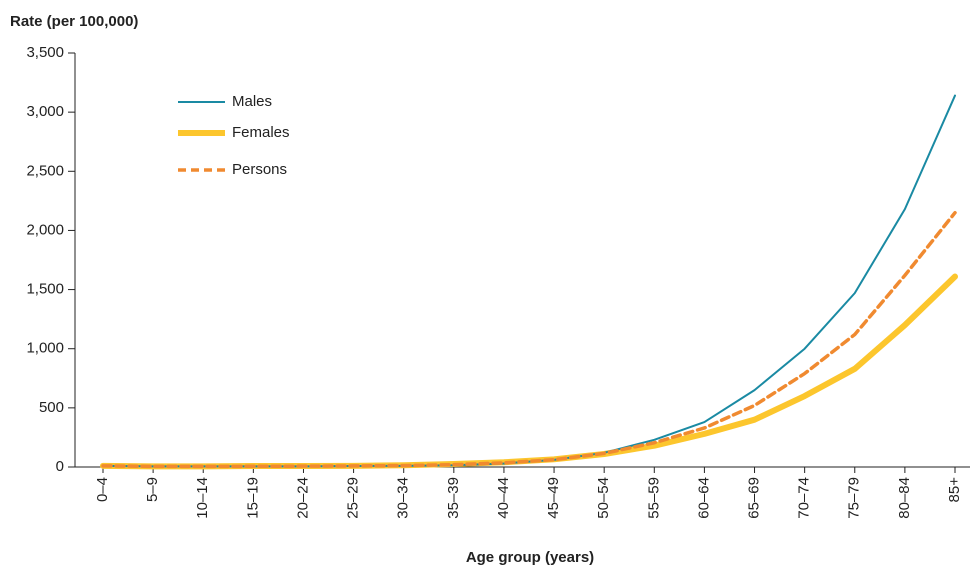 The height and width of the screenshot is (570, 972). What do you see at coordinates (353, 498) in the screenshot?
I see `x-tick-label: 25–29` at bounding box center [353, 498].